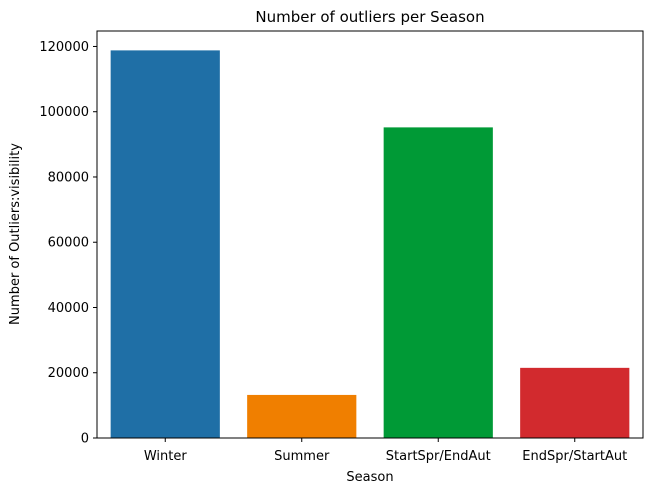 The image size is (654, 486). What do you see at coordinates (68, 373) in the screenshot?
I see `y-tick-label: 20000` at bounding box center [68, 373].